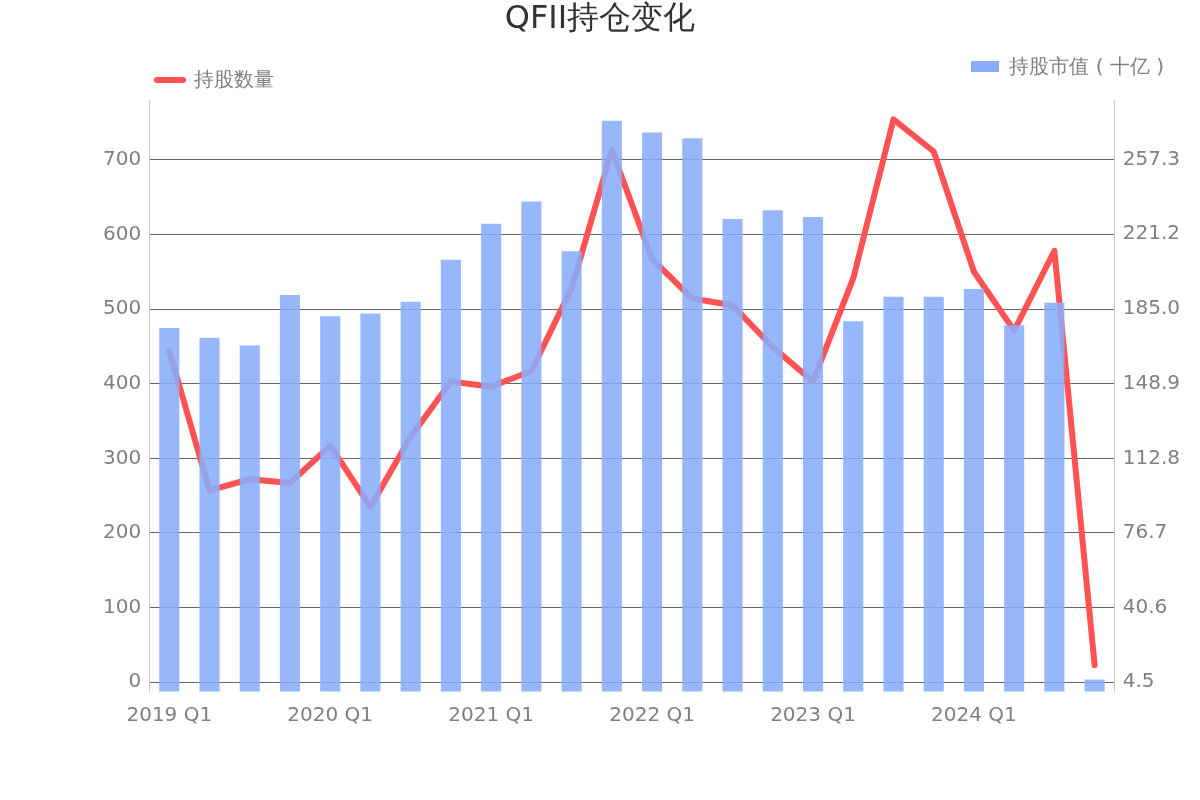  Describe the element at coordinates (1151, 157) in the screenshot. I see `y2-tick-label: 257.3` at that location.